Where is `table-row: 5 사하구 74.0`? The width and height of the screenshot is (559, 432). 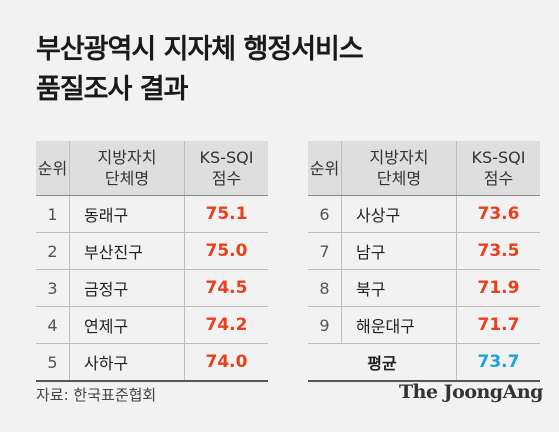
table-row: 5 사하구 74.0 is located at coordinates (152, 362).